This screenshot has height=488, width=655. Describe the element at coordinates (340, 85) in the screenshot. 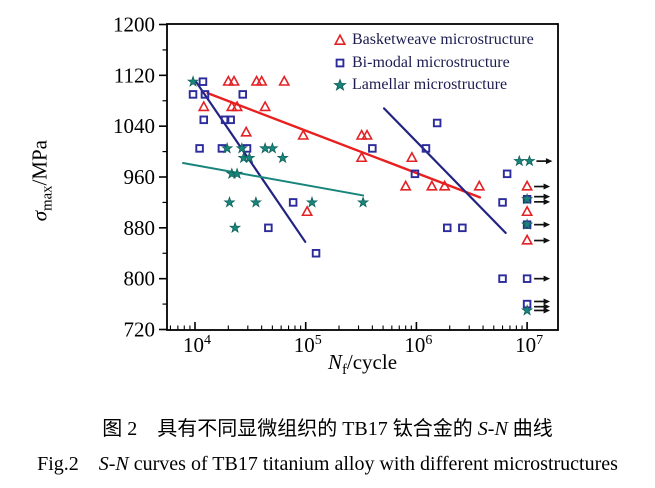

I see `star-marker-icon` at that location.